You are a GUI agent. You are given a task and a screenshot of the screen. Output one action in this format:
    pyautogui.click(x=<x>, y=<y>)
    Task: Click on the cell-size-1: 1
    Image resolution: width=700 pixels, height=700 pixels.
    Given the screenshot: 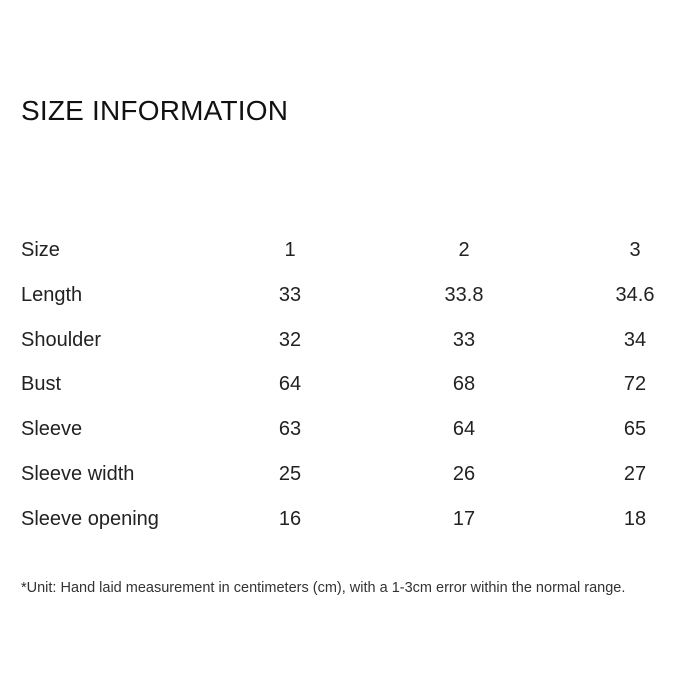 What is the action you would take?
    pyautogui.click(x=290, y=250)
    